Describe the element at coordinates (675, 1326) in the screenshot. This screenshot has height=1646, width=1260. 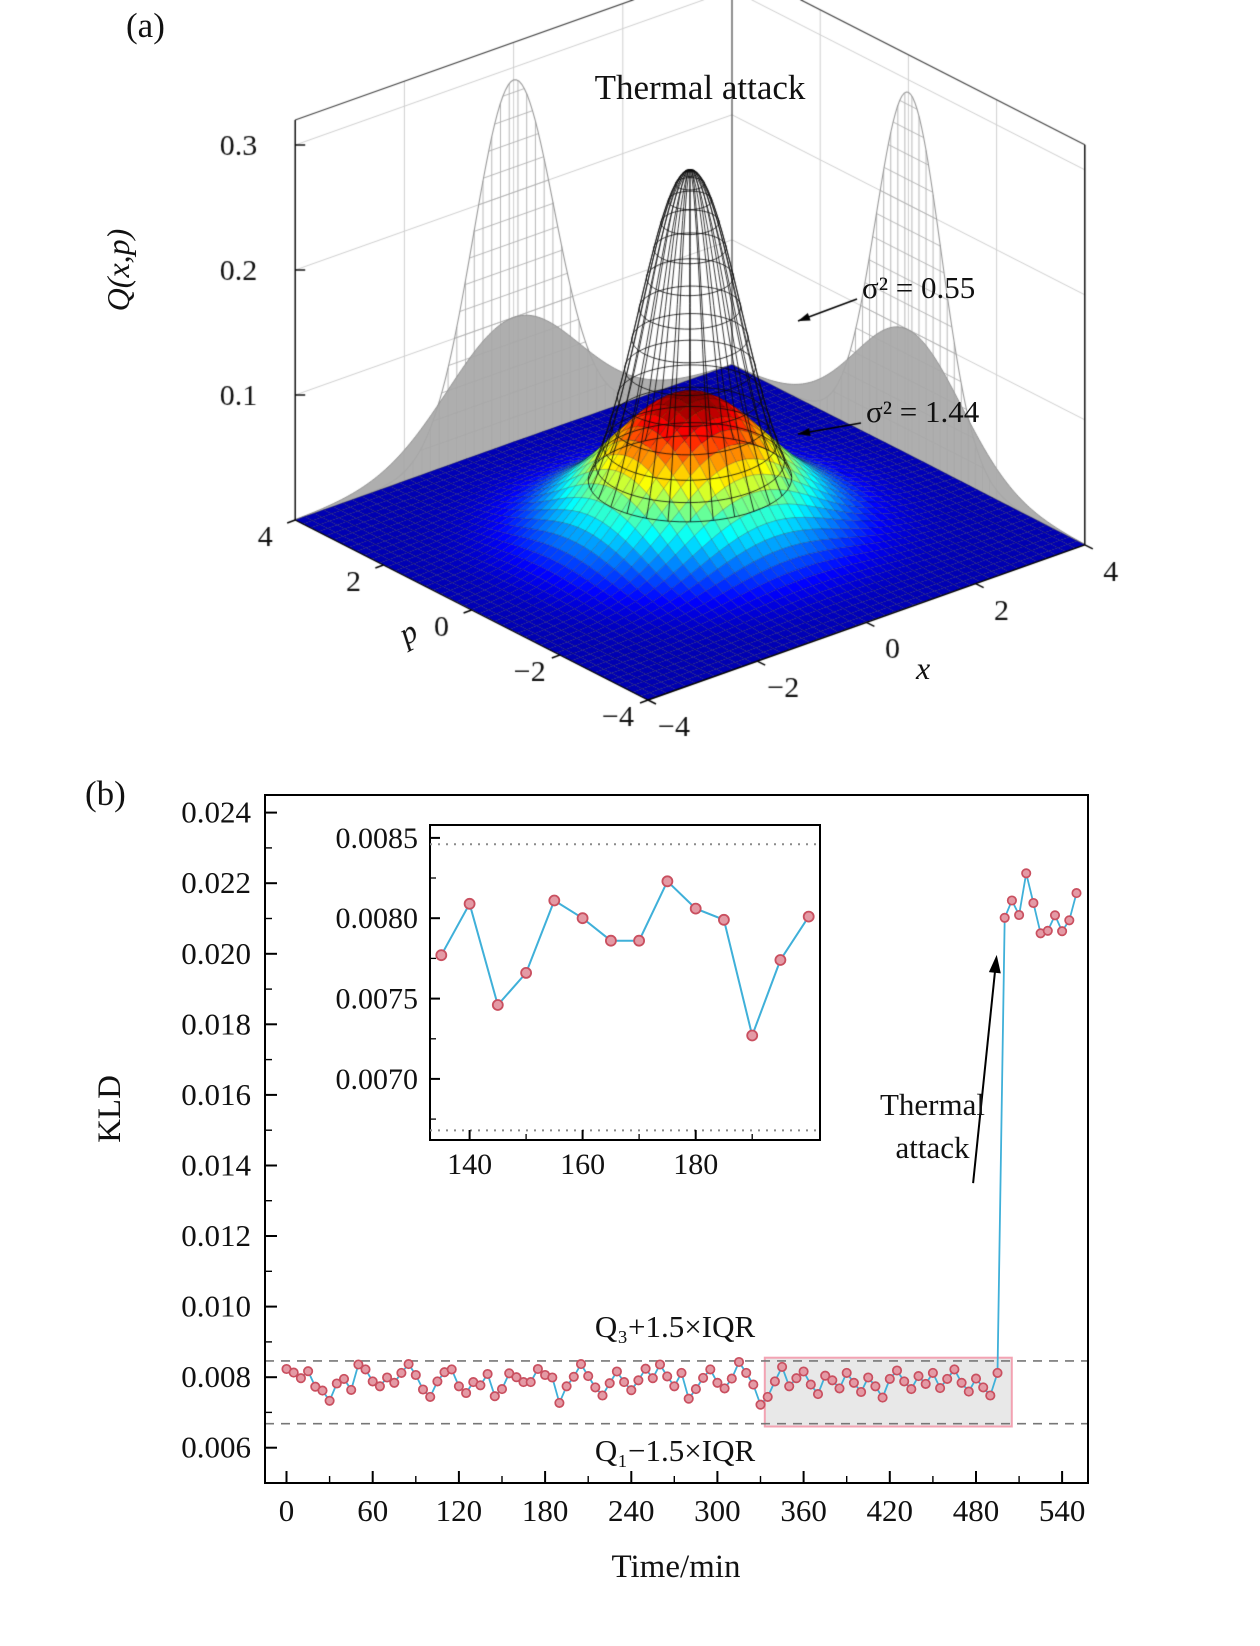
I see `upper-bound-label: Q₃+1.5×IQR` at that location.